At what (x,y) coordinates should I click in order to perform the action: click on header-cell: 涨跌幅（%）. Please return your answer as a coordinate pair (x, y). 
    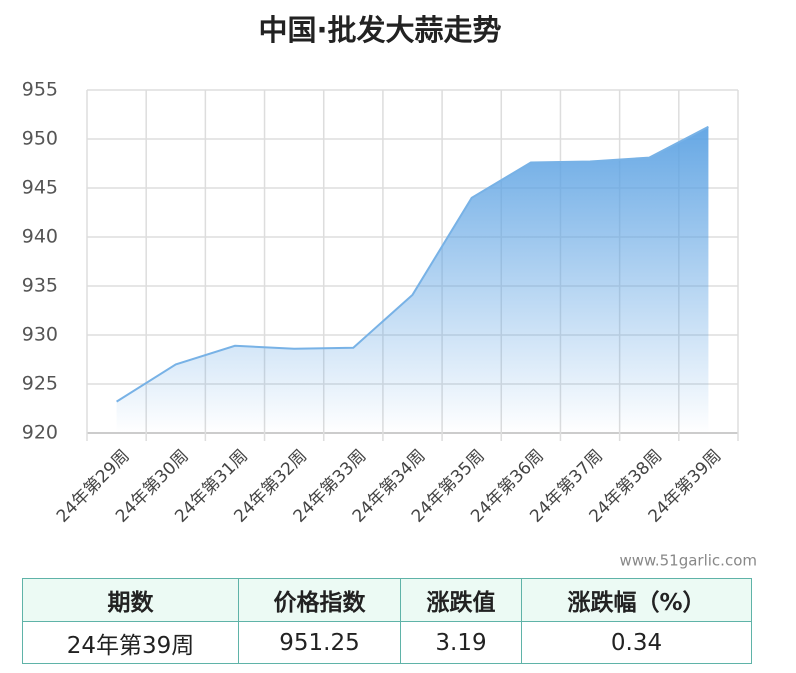
    Looking at the image, I should click on (636, 600).